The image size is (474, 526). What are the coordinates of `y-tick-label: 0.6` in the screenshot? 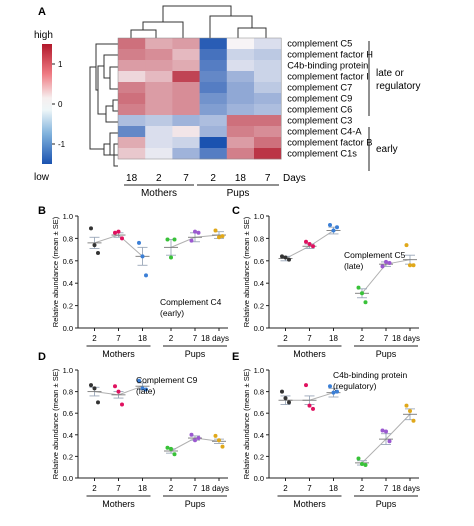 It's located at (259, 261).